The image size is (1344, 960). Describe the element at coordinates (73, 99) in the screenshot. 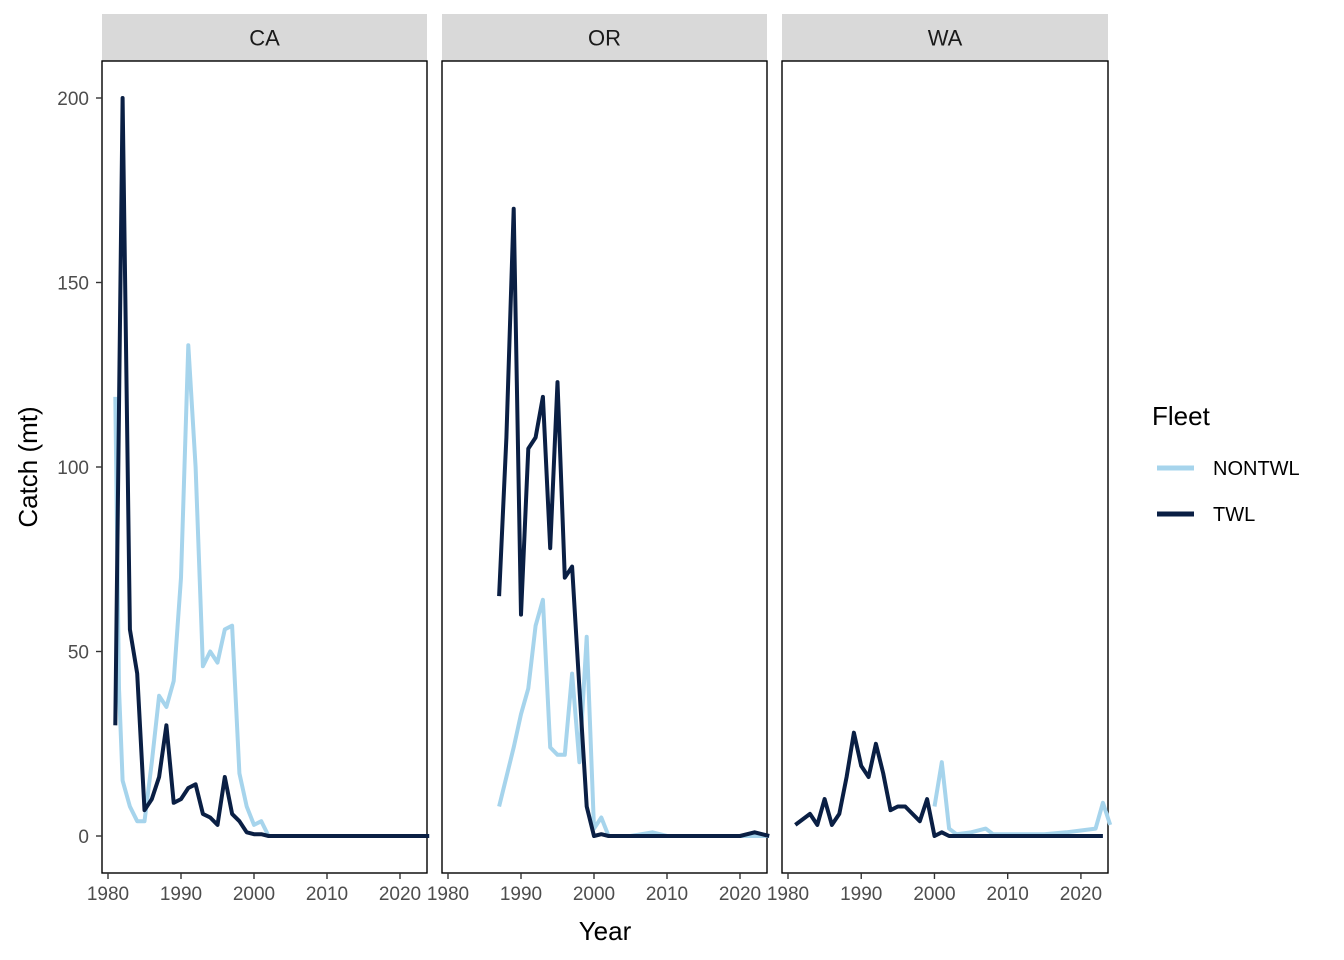

I see `y-tick-label-200: 200` at that location.